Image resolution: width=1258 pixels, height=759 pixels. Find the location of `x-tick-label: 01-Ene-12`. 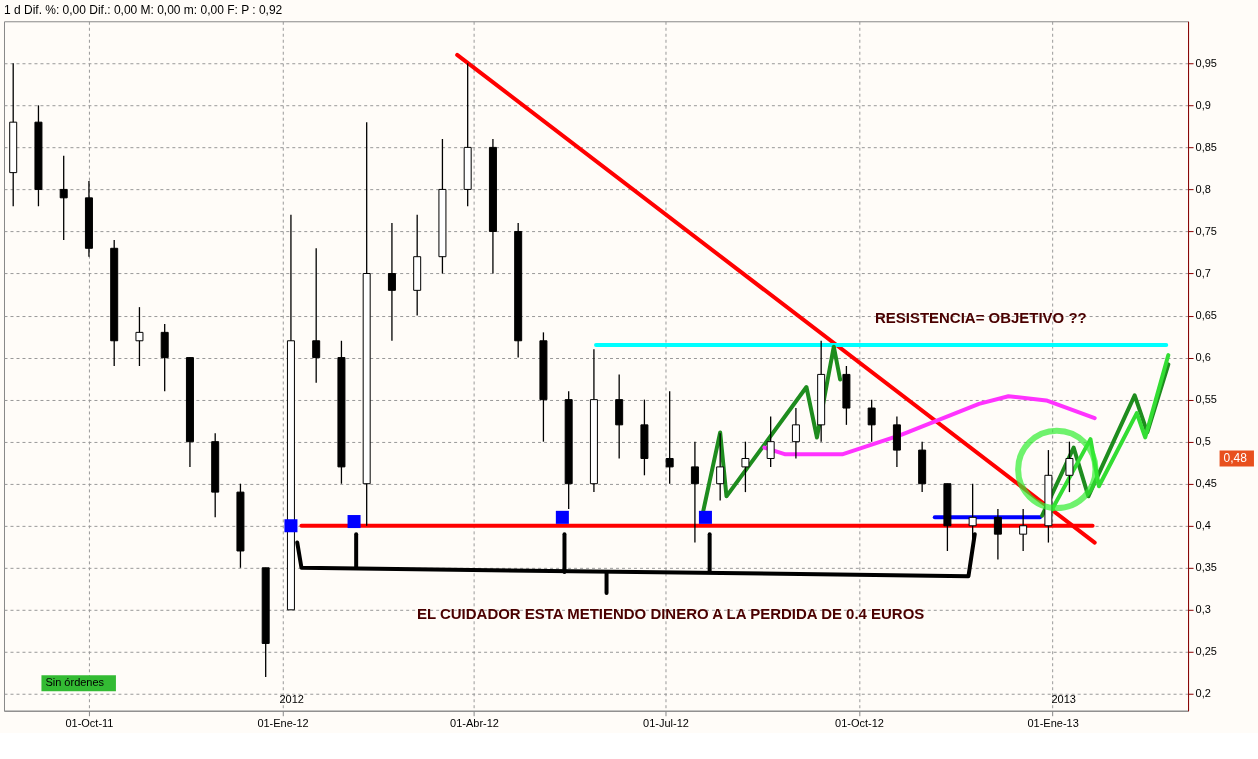

x-tick-label: 01-Ene-12 is located at coordinates (283, 723).